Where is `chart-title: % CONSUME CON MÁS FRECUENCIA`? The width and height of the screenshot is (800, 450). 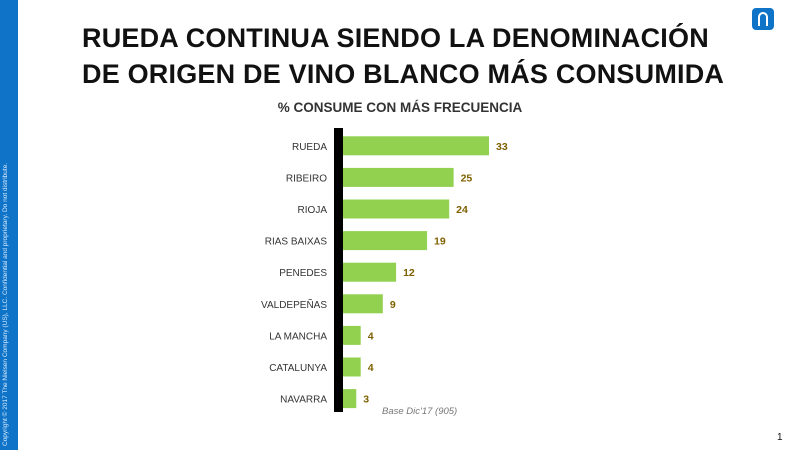
chart-title: % CONSUME CON MÁS FRECUENCIA is located at coordinates (400, 107).